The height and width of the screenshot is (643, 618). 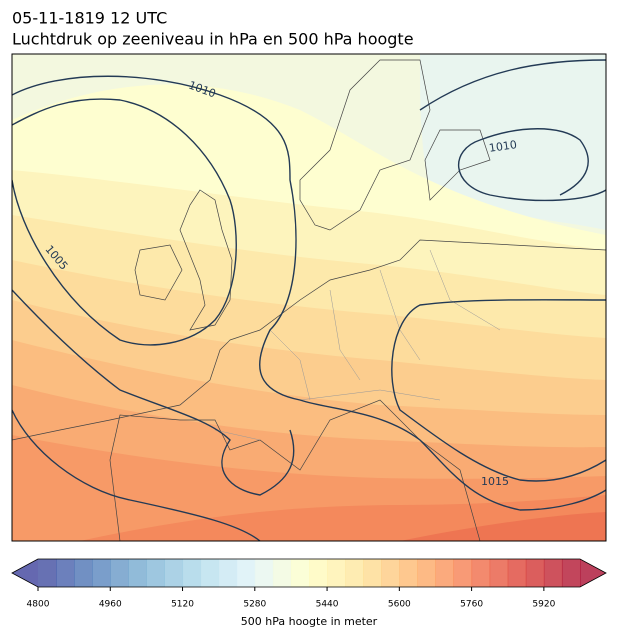 I want to click on colorbar-outline, so click(x=309, y=573).